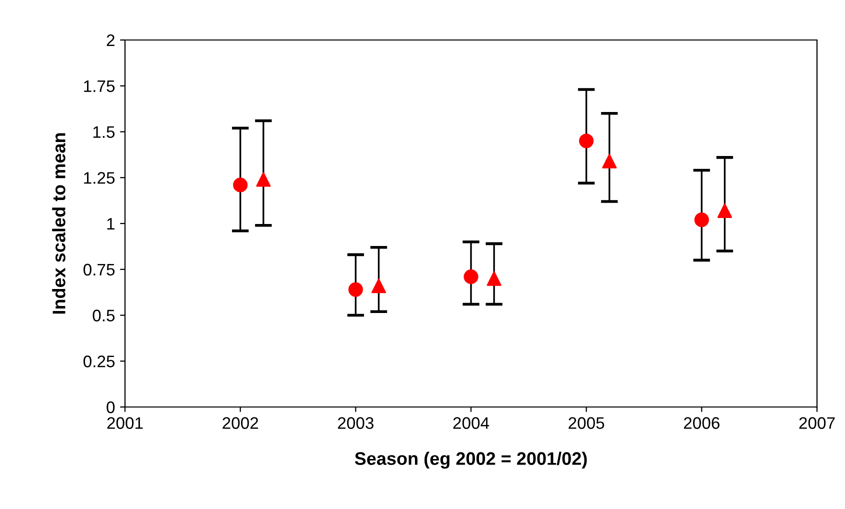 Image resolution: width=845 pixels, height=509 pixels. Describe the element at coordinates (470, 460) in the screenshot. I see `x-axis-title: Season (eg 2002 = 2001/02)` at that location.